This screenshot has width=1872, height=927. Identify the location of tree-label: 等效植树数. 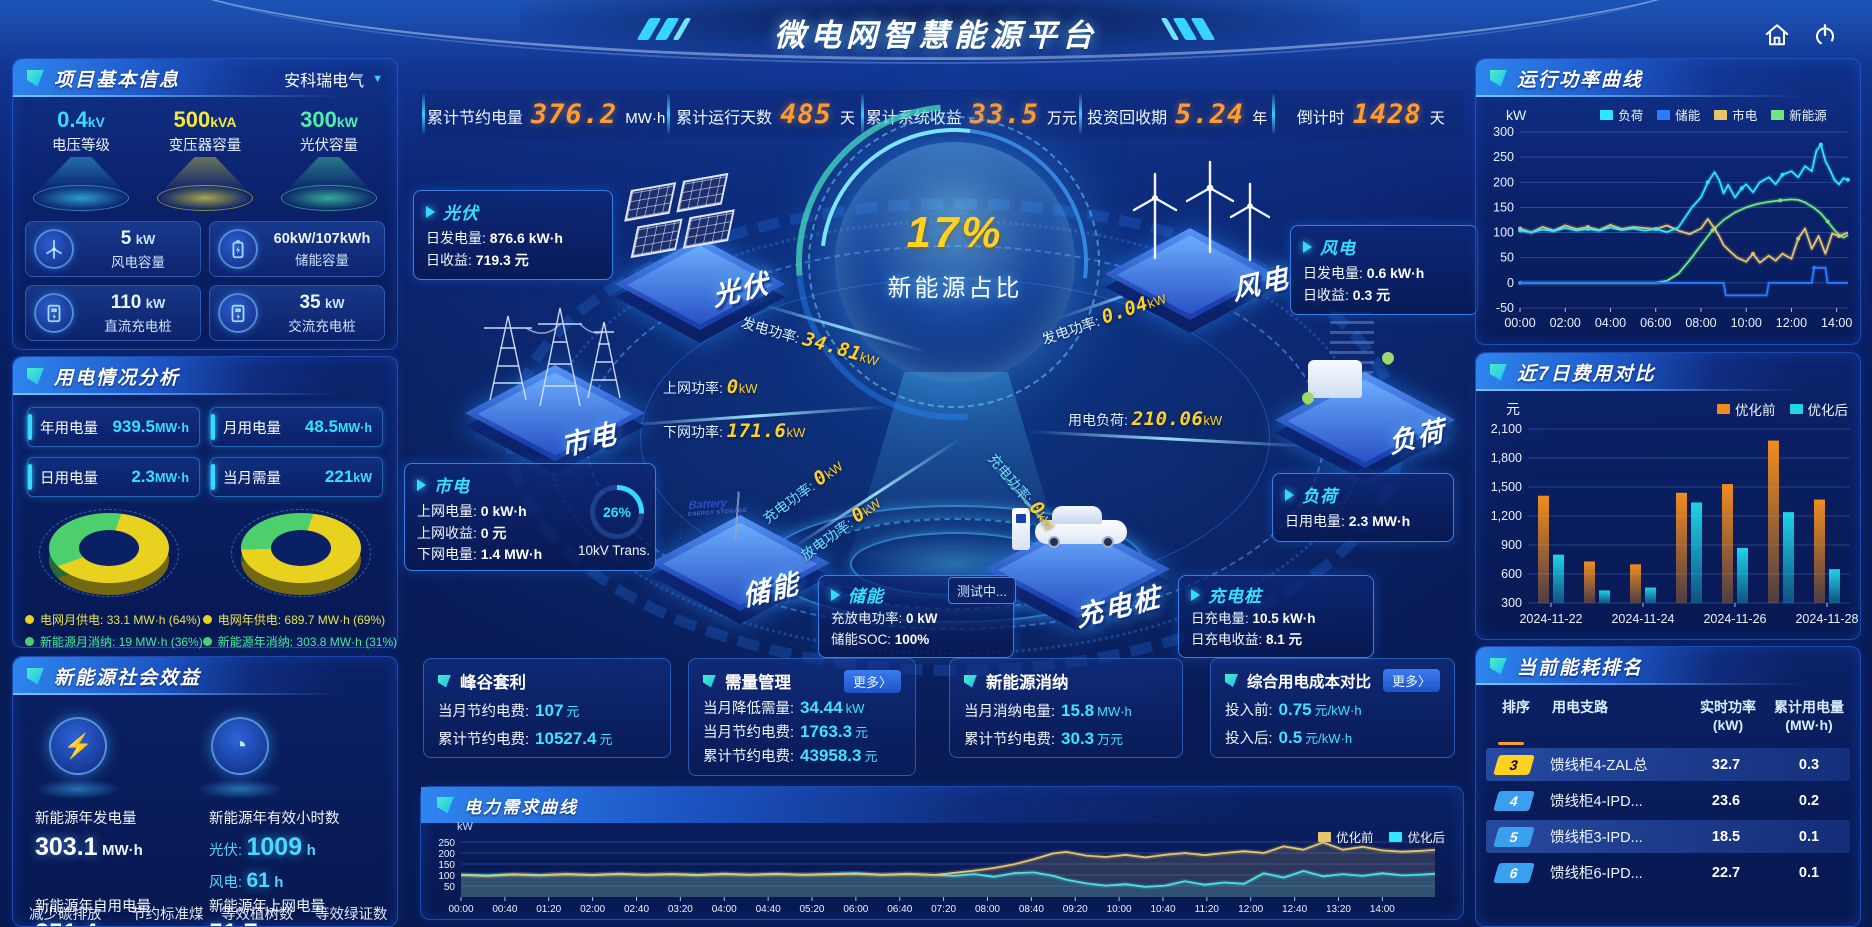
(257, 915).